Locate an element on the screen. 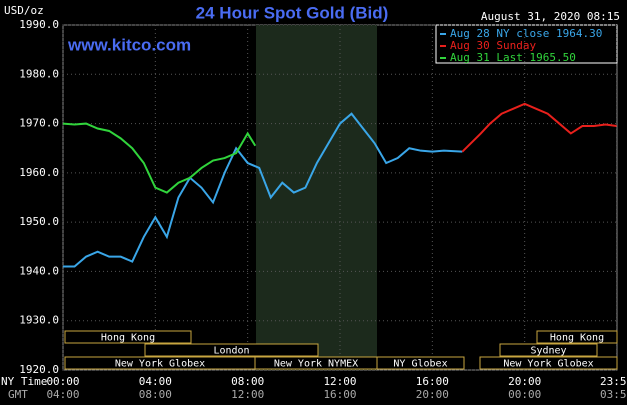 Image resolution: width=627 pixels, height=405 pixels. gmt-tick-label: 08:00 is located at coordinates (155, 394).